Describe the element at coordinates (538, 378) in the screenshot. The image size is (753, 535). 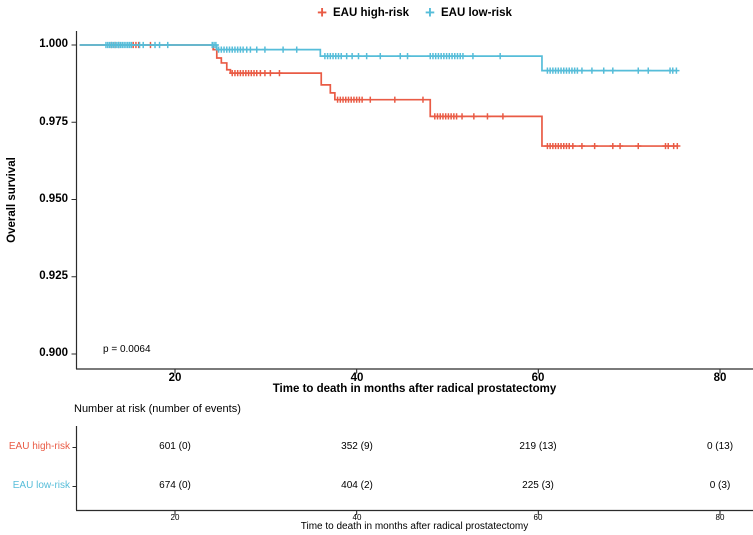
I see `x-tick-label: 60` at that location.